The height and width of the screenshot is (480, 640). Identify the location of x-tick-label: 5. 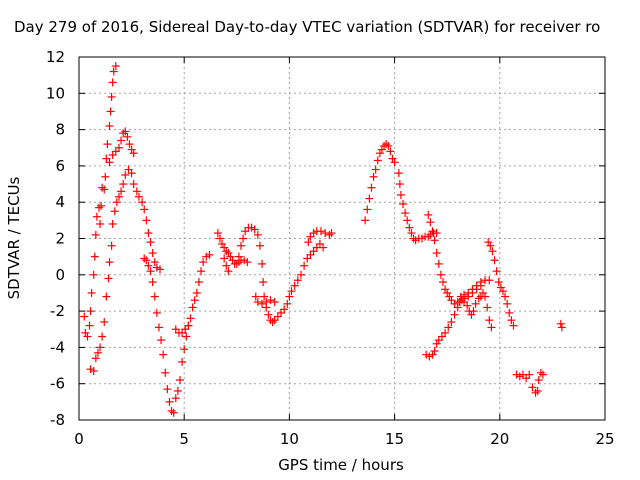
(184, 439).